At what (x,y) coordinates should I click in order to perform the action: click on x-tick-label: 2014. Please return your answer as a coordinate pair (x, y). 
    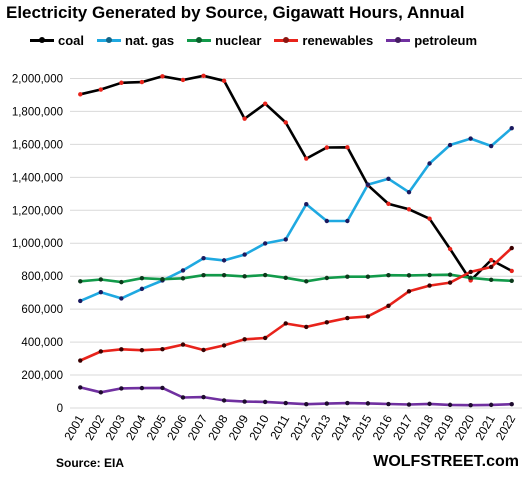
    Looking at the image, I should click on (341, 427).